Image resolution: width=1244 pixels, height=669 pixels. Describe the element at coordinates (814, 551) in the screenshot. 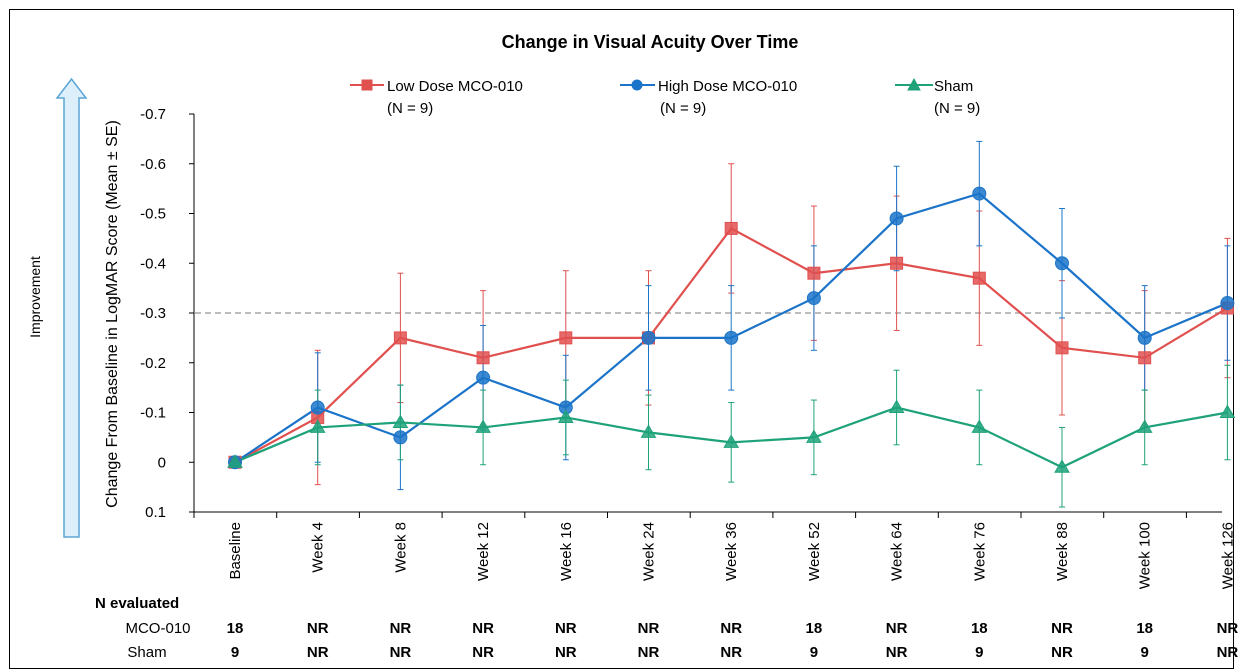

I see `x-tick-label: Week 52` at that location.